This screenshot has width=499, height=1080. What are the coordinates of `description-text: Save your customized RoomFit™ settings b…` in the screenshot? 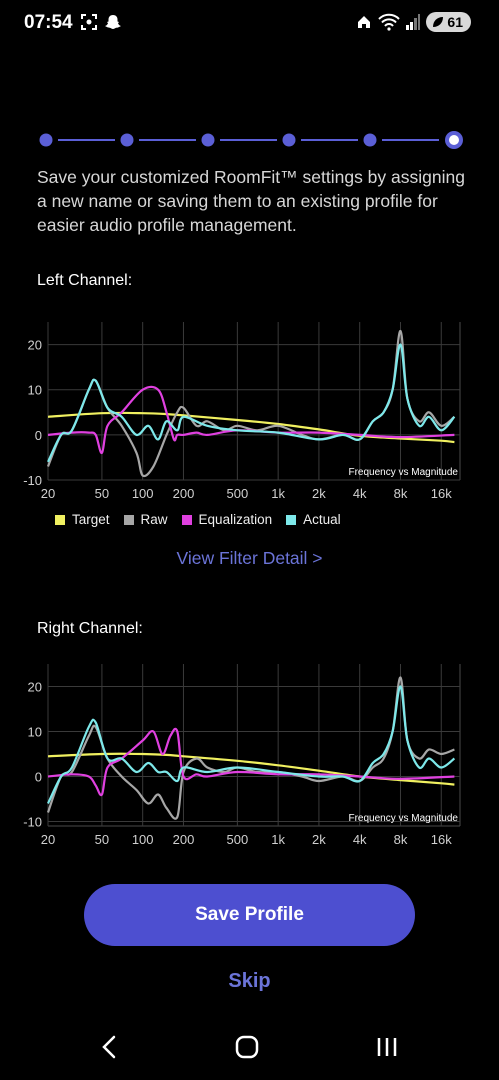 It's located at (251, 201).